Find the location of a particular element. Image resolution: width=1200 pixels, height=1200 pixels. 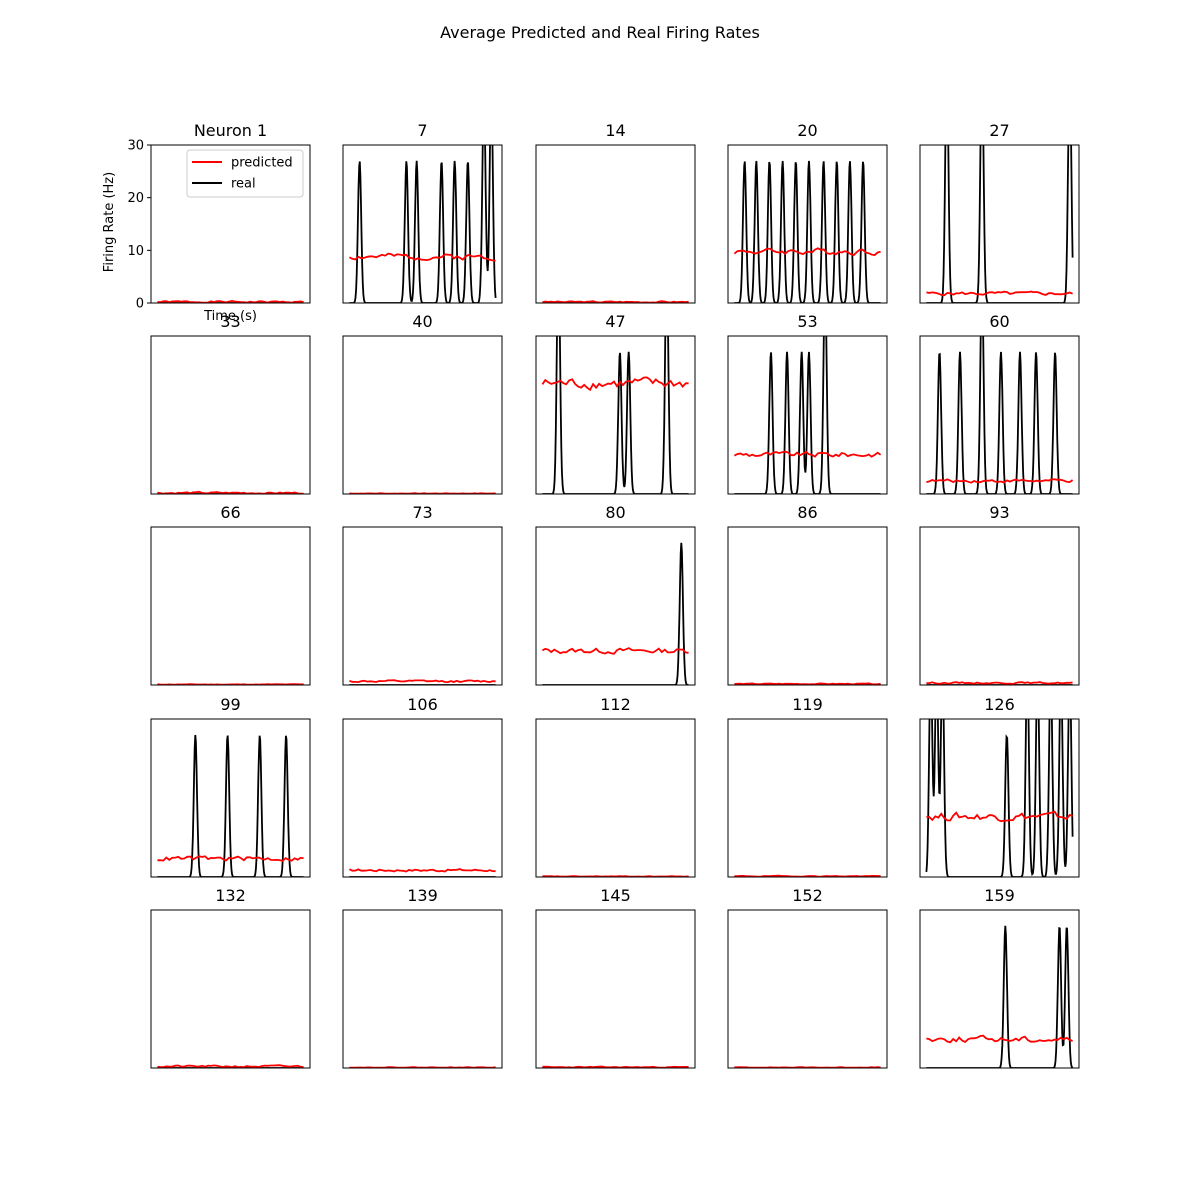

panel-title: 145 is located at coordinates (615, 895).